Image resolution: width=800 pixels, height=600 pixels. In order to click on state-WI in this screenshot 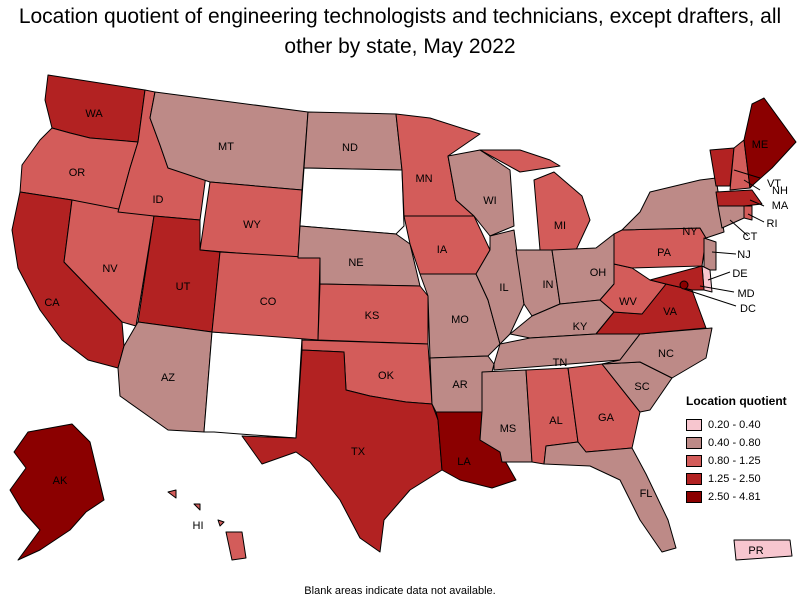, I will do `click(481, 193)`.